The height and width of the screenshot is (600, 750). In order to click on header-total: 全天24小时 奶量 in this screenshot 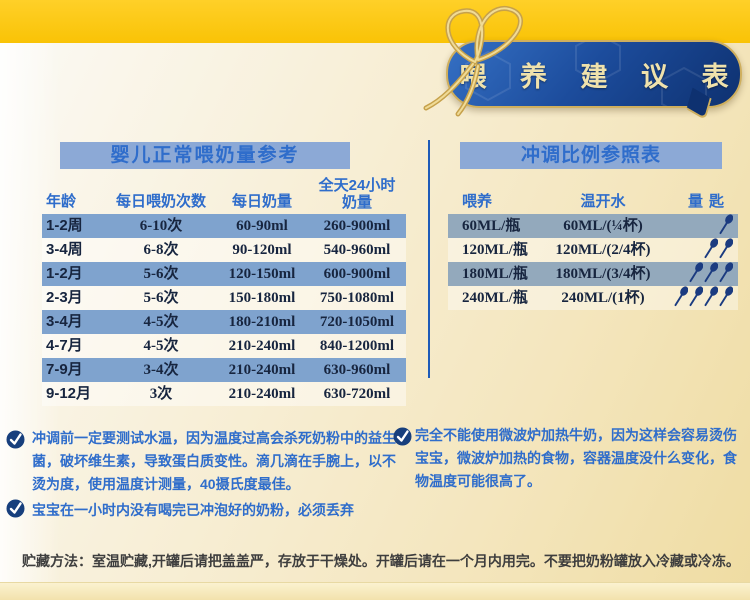, I will do `click(357, 194)`.